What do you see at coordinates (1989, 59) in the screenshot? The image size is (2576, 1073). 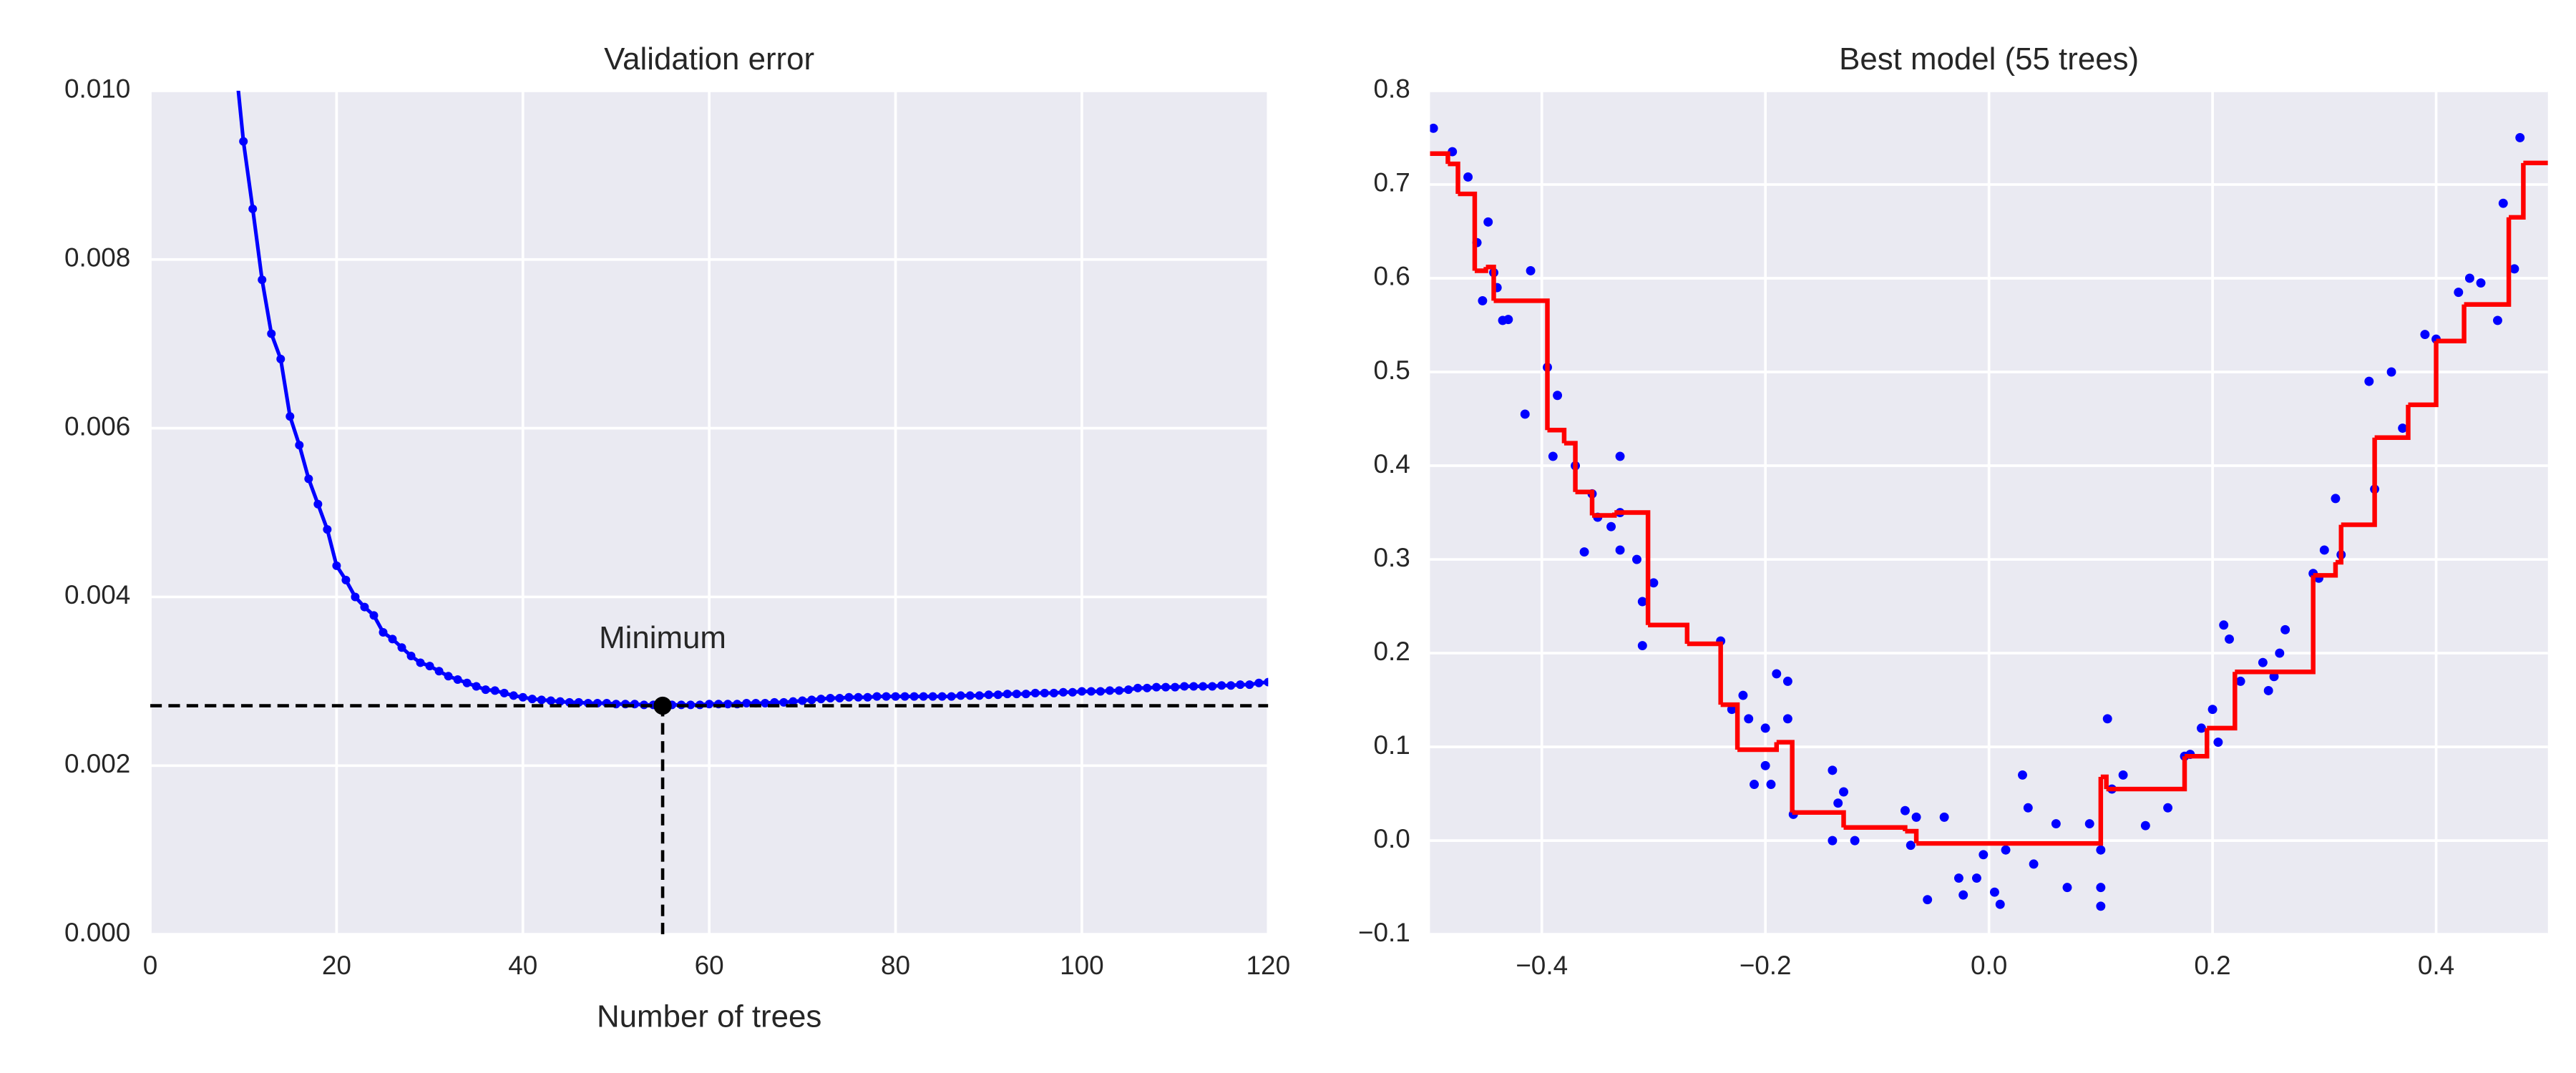 I see `chart-title: Best model (55 trees)` at bounding box center [1989, 59].